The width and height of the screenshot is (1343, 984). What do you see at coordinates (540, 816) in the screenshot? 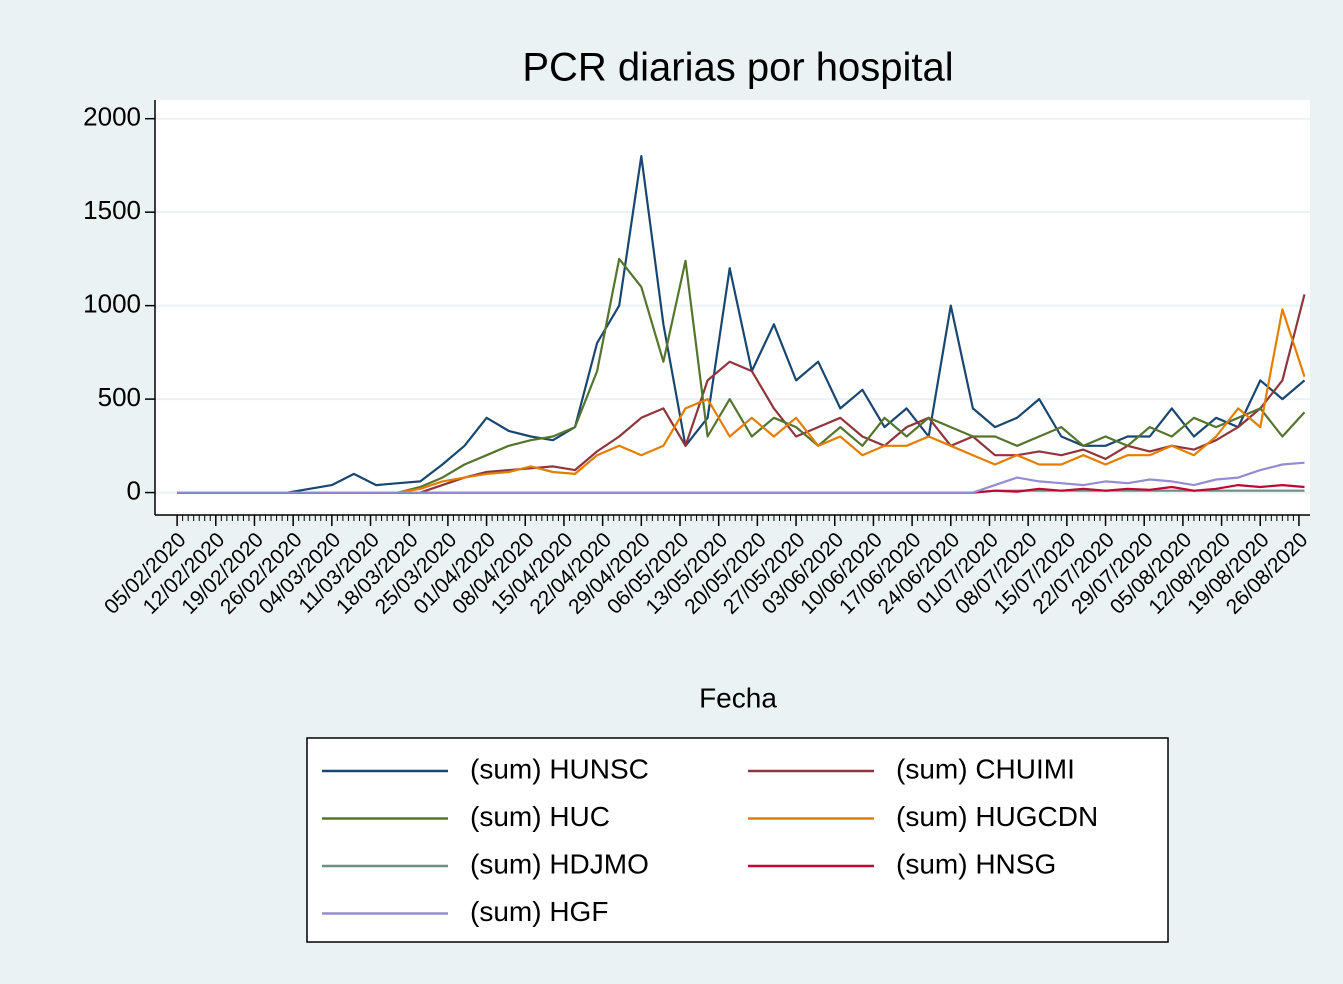
I see `legend-label: (sum) HUC` at bounding box center [540, 816].